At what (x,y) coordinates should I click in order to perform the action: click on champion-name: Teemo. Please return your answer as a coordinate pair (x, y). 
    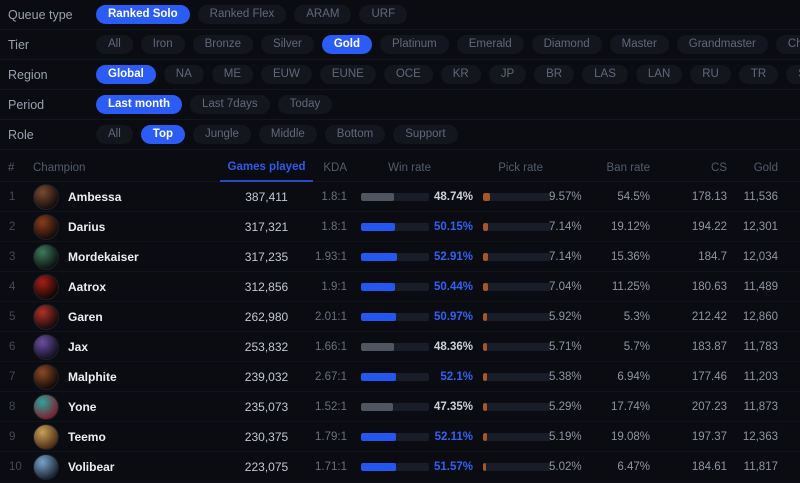
    Looking at the image, I should click on (87, 436).